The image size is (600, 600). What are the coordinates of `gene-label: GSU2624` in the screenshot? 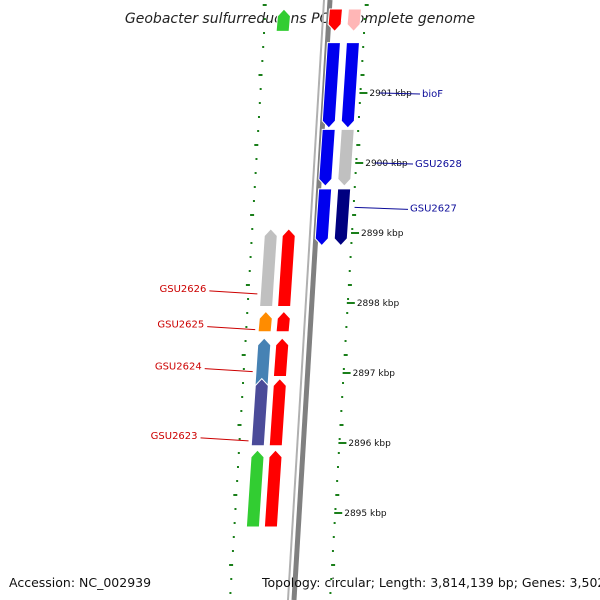 It's located at (178, 367).